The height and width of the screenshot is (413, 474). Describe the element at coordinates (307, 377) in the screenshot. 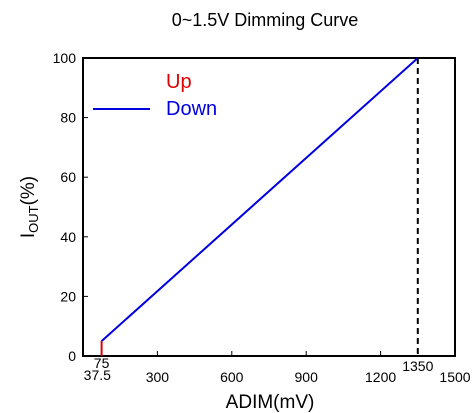

I see `x-tick-label: 900` at that location.